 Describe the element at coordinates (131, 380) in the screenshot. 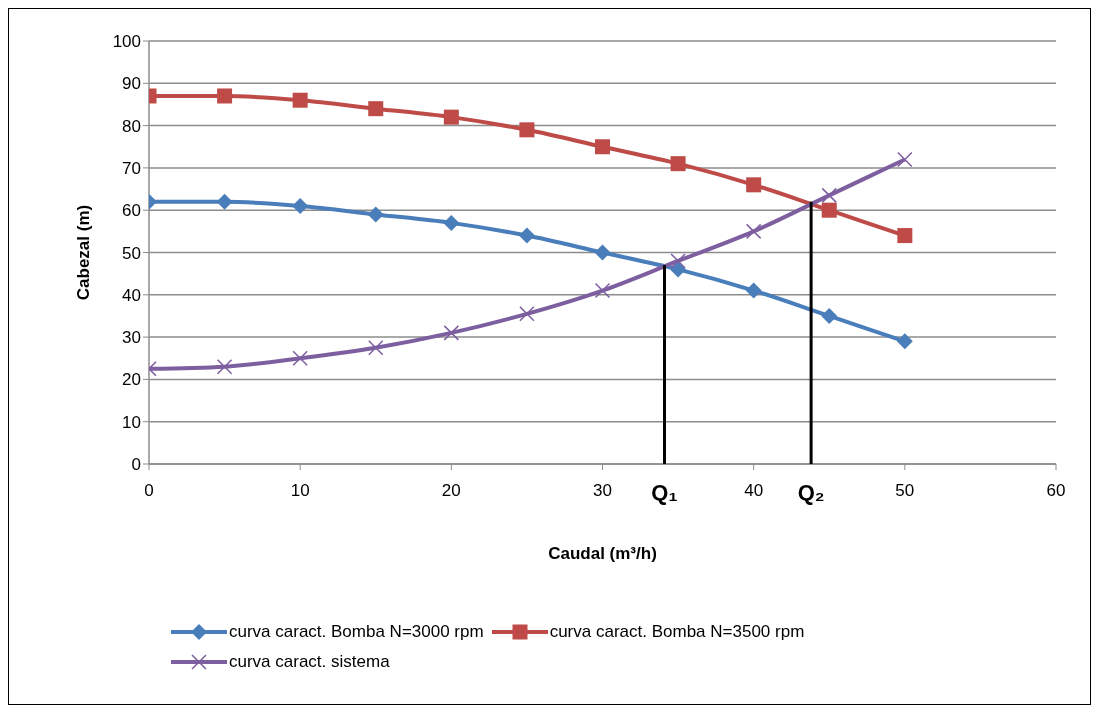

I see `y-tick-label: 20` at that location.